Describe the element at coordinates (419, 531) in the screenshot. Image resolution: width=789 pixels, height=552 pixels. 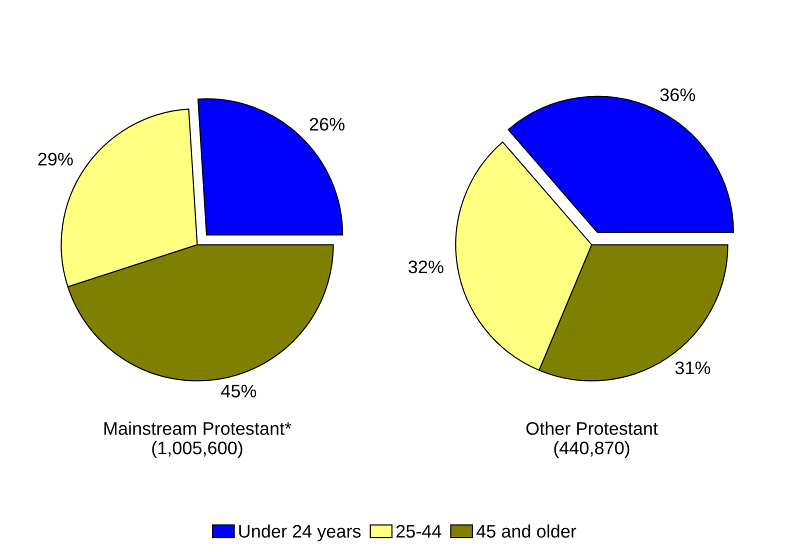
I see `legend-label: 25-44` at that location.